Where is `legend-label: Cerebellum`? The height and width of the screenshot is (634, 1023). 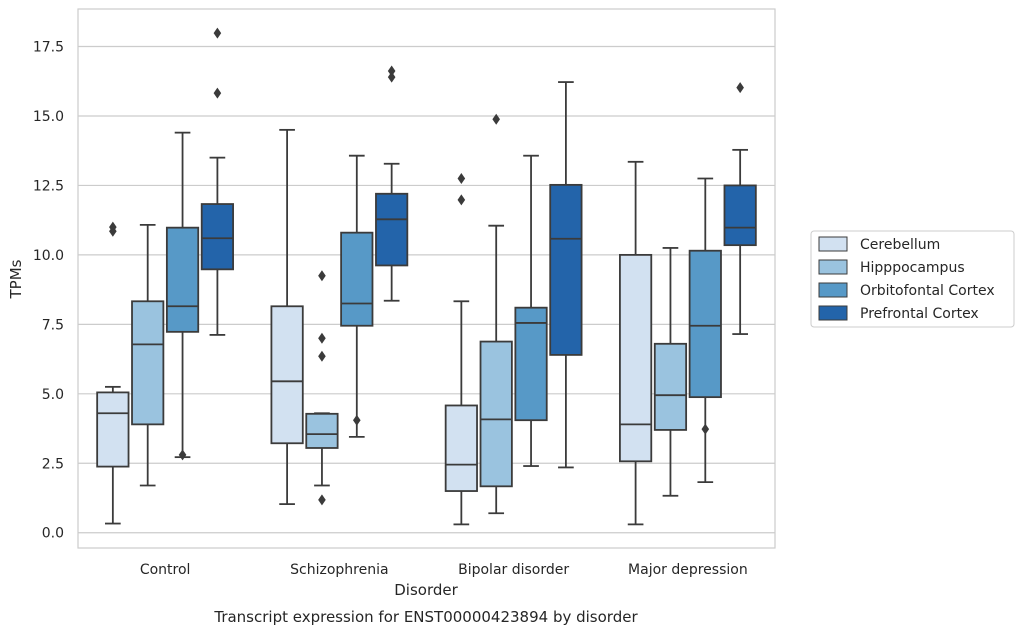 legend-label: Cerebellum is located at coordinates (900, 245).